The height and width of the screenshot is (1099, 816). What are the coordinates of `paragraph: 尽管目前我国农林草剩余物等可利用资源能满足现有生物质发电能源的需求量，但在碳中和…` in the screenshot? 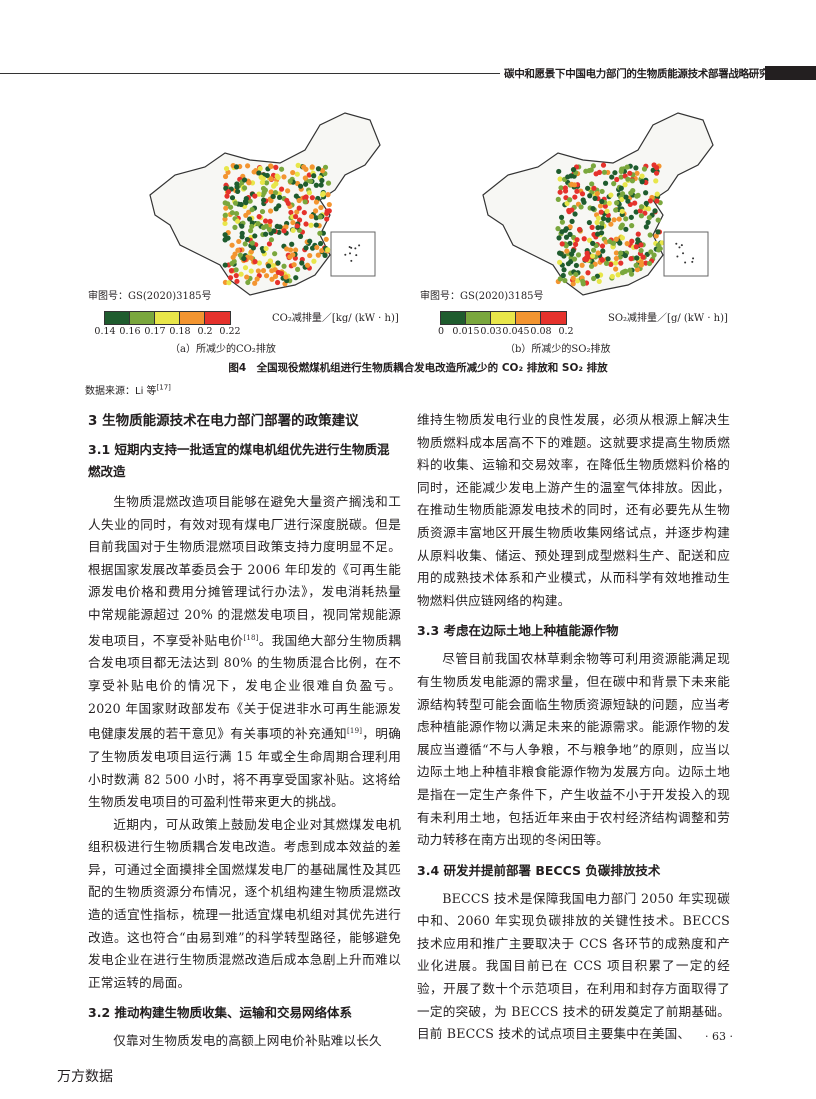 It's located at (573, 749).